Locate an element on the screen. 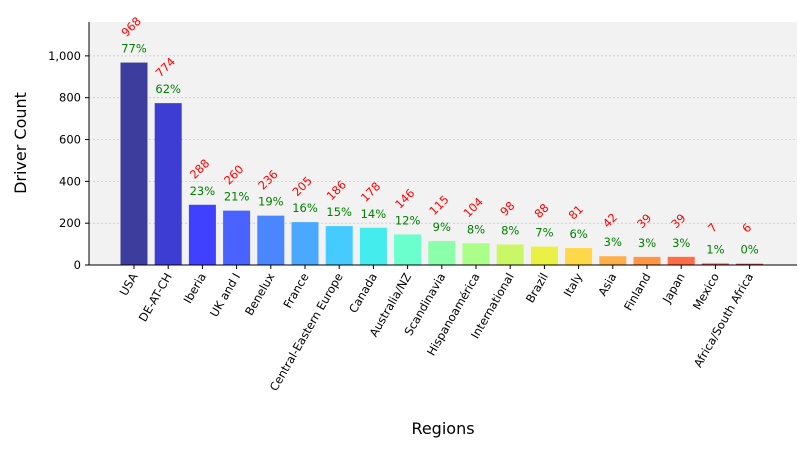  bar-usa is located at coordinates (134, 164).